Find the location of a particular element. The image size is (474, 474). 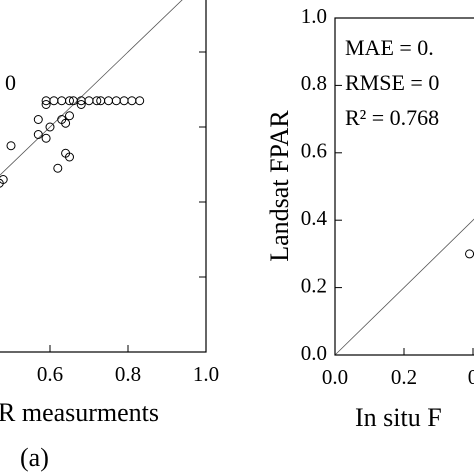

y-tick-label: 0.4 is located at coordinates (314, 218).